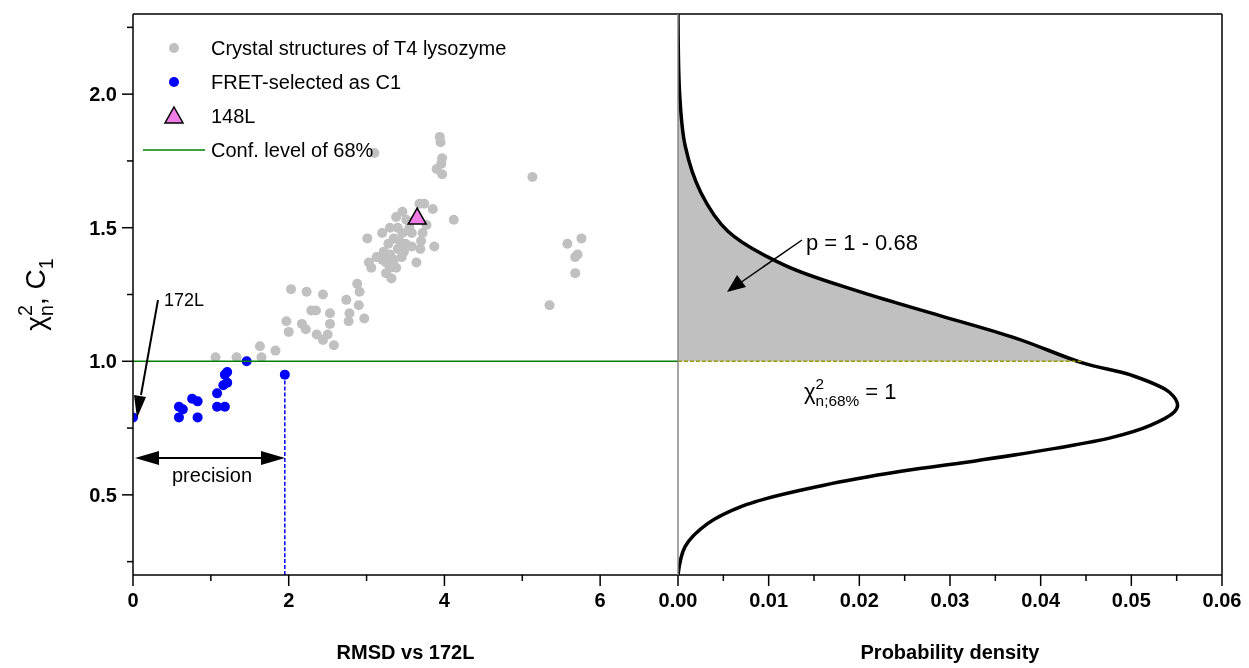  Describe the element at coordinates (292, 150) in the screenshot. I see `legend-label: Conf. level of 68%` at that location.